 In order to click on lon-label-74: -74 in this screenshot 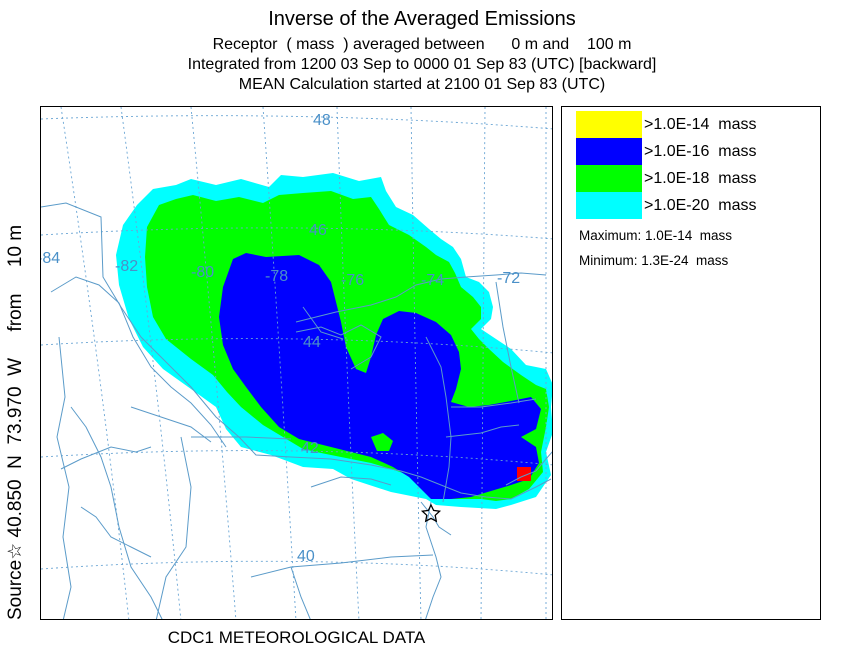, I will do `click(432, 280)`.